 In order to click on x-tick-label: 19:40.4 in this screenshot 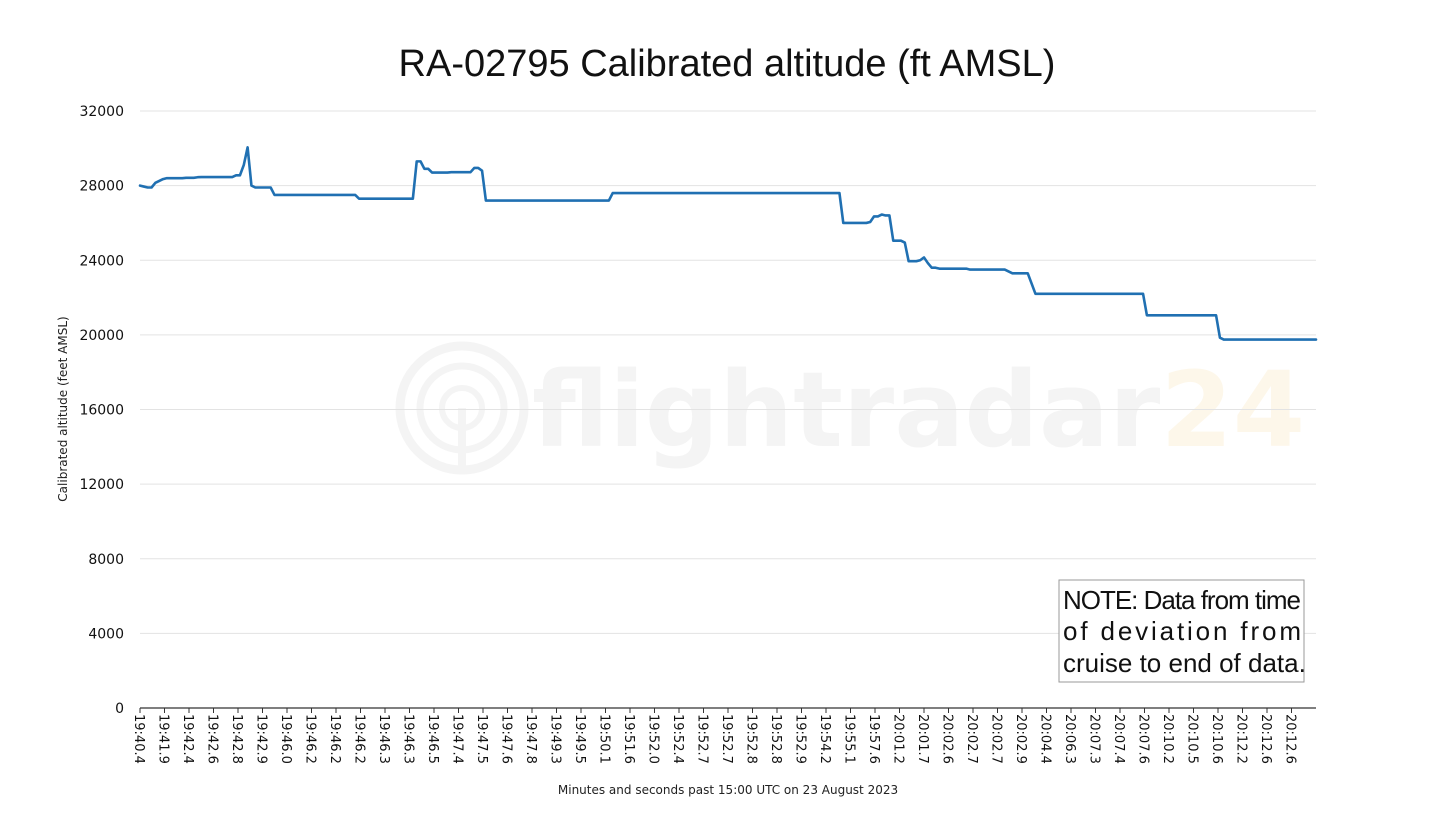, I will do `click(138, 739)`.